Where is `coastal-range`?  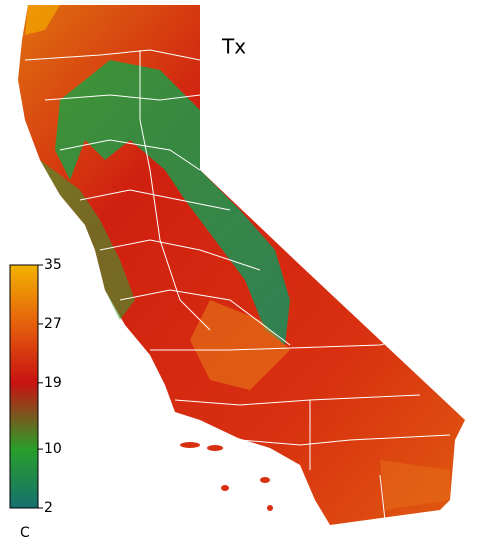 coastal-range is located at coordinates (87, 240).